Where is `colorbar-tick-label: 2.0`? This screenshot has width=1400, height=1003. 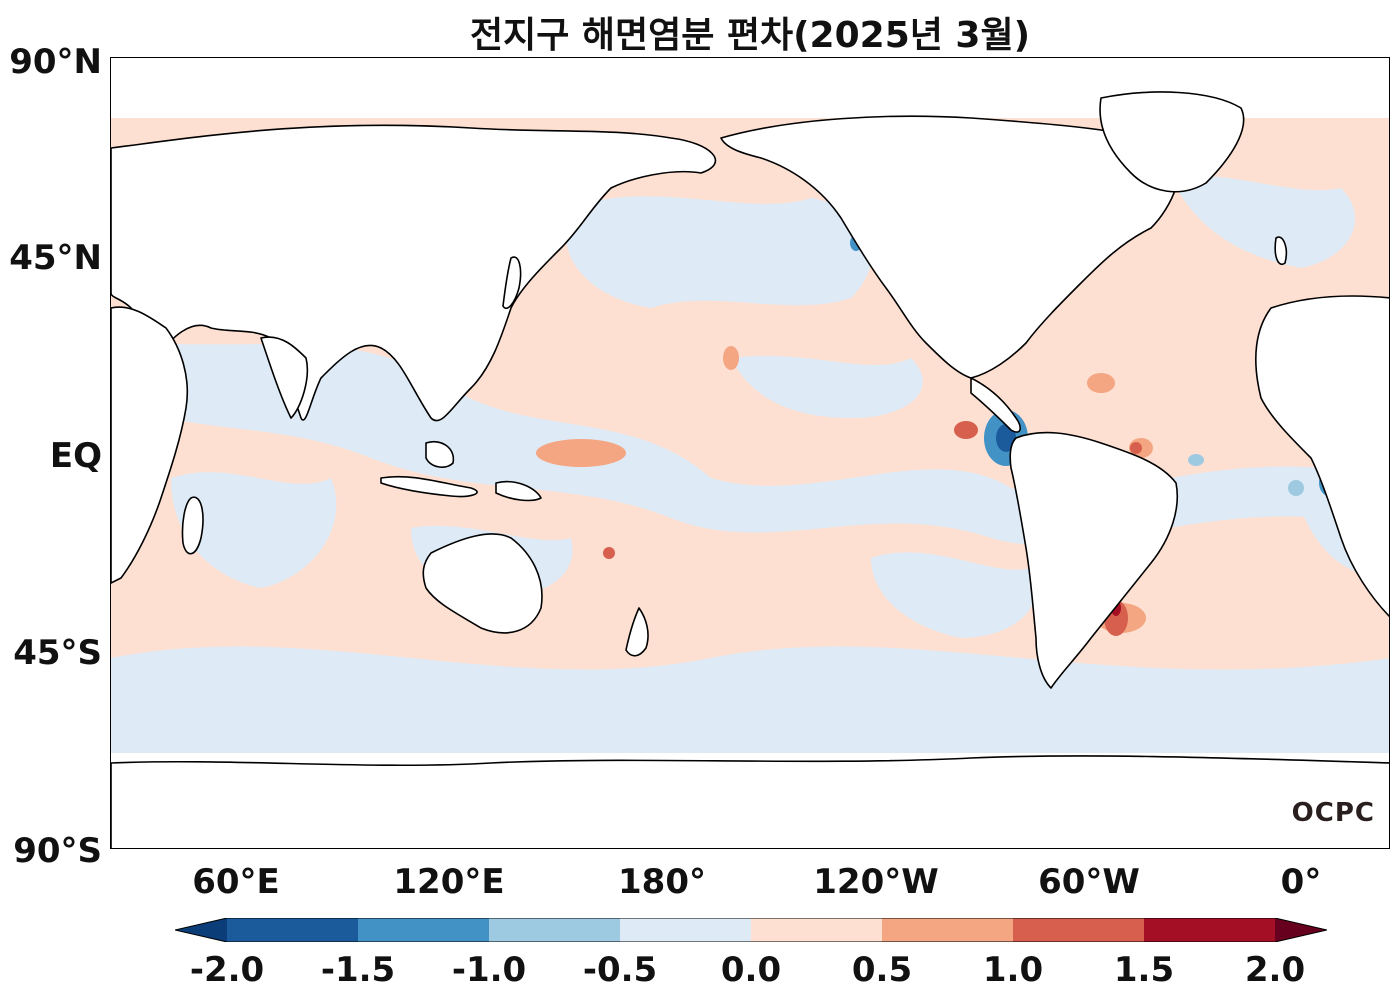
colorbar-tick-label: 2.0 is located at coordinates (1275, 970).